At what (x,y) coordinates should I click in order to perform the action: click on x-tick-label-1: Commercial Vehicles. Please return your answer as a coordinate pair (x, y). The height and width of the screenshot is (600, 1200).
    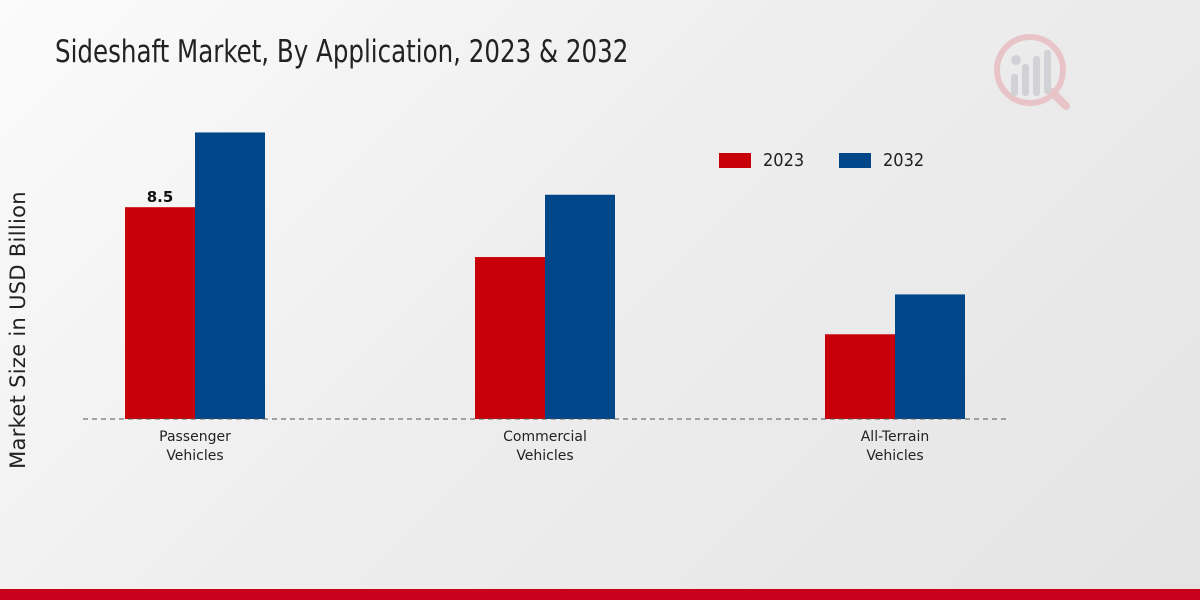
    Looking at the image, I should click on (545, 446).